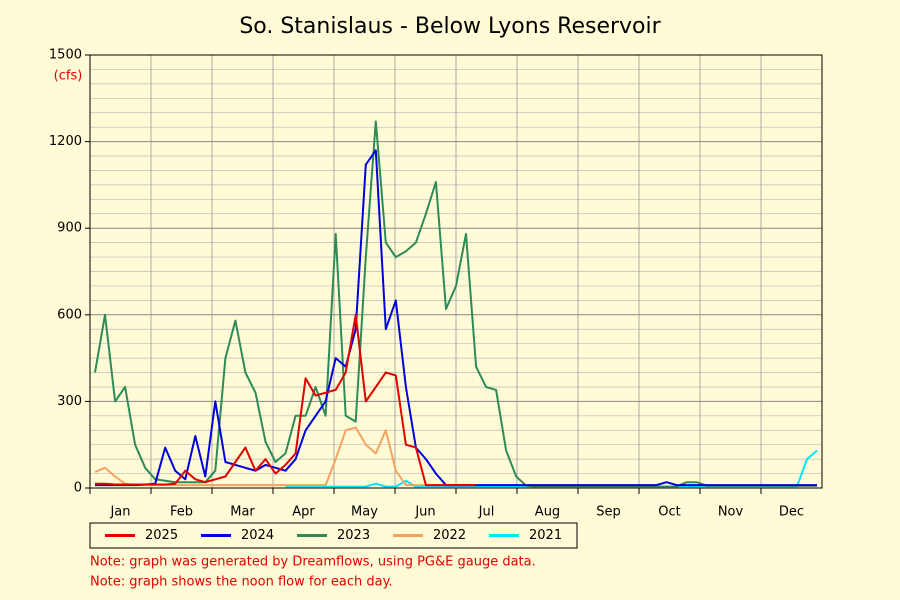 Image resolution: width=900 pixels, height=600 pixels. I want to click on x-tick-label: Sep, so click(608, 512).